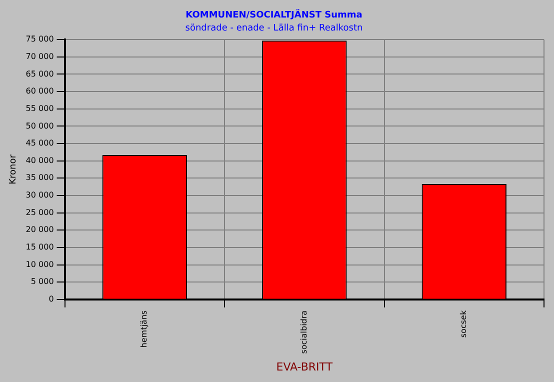 This screenshot has width=554, height=382. What do you see at coordinates (40, 125) in the screenshot?
I see `y-tick-label: 50 000` at bounding box center [40, 125].